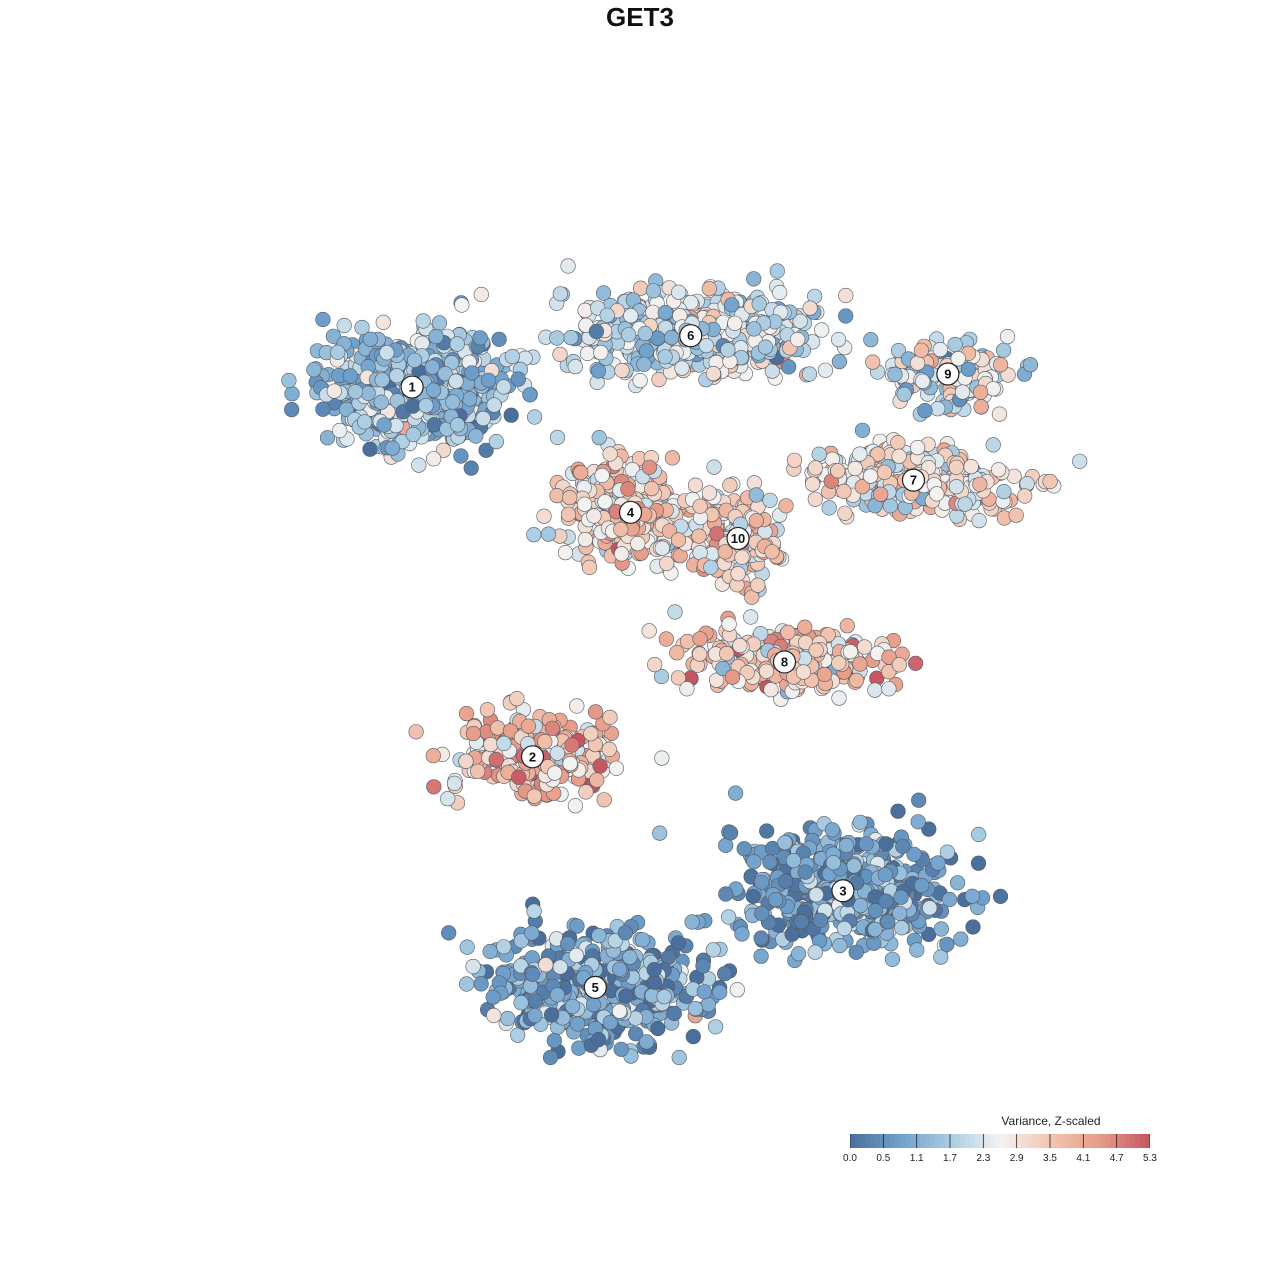 This screenshot has width=1280, height=1280. Describe the element at coordinates (1016, 1158) in the screenshot. I see `legend-tick-label: 2.9` at that location.